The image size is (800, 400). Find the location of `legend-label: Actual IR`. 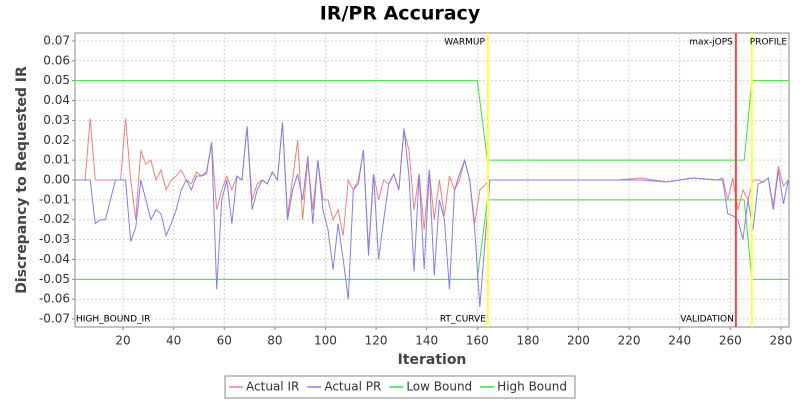

legend-label: Actual IR is located at coordinates (272, 387).